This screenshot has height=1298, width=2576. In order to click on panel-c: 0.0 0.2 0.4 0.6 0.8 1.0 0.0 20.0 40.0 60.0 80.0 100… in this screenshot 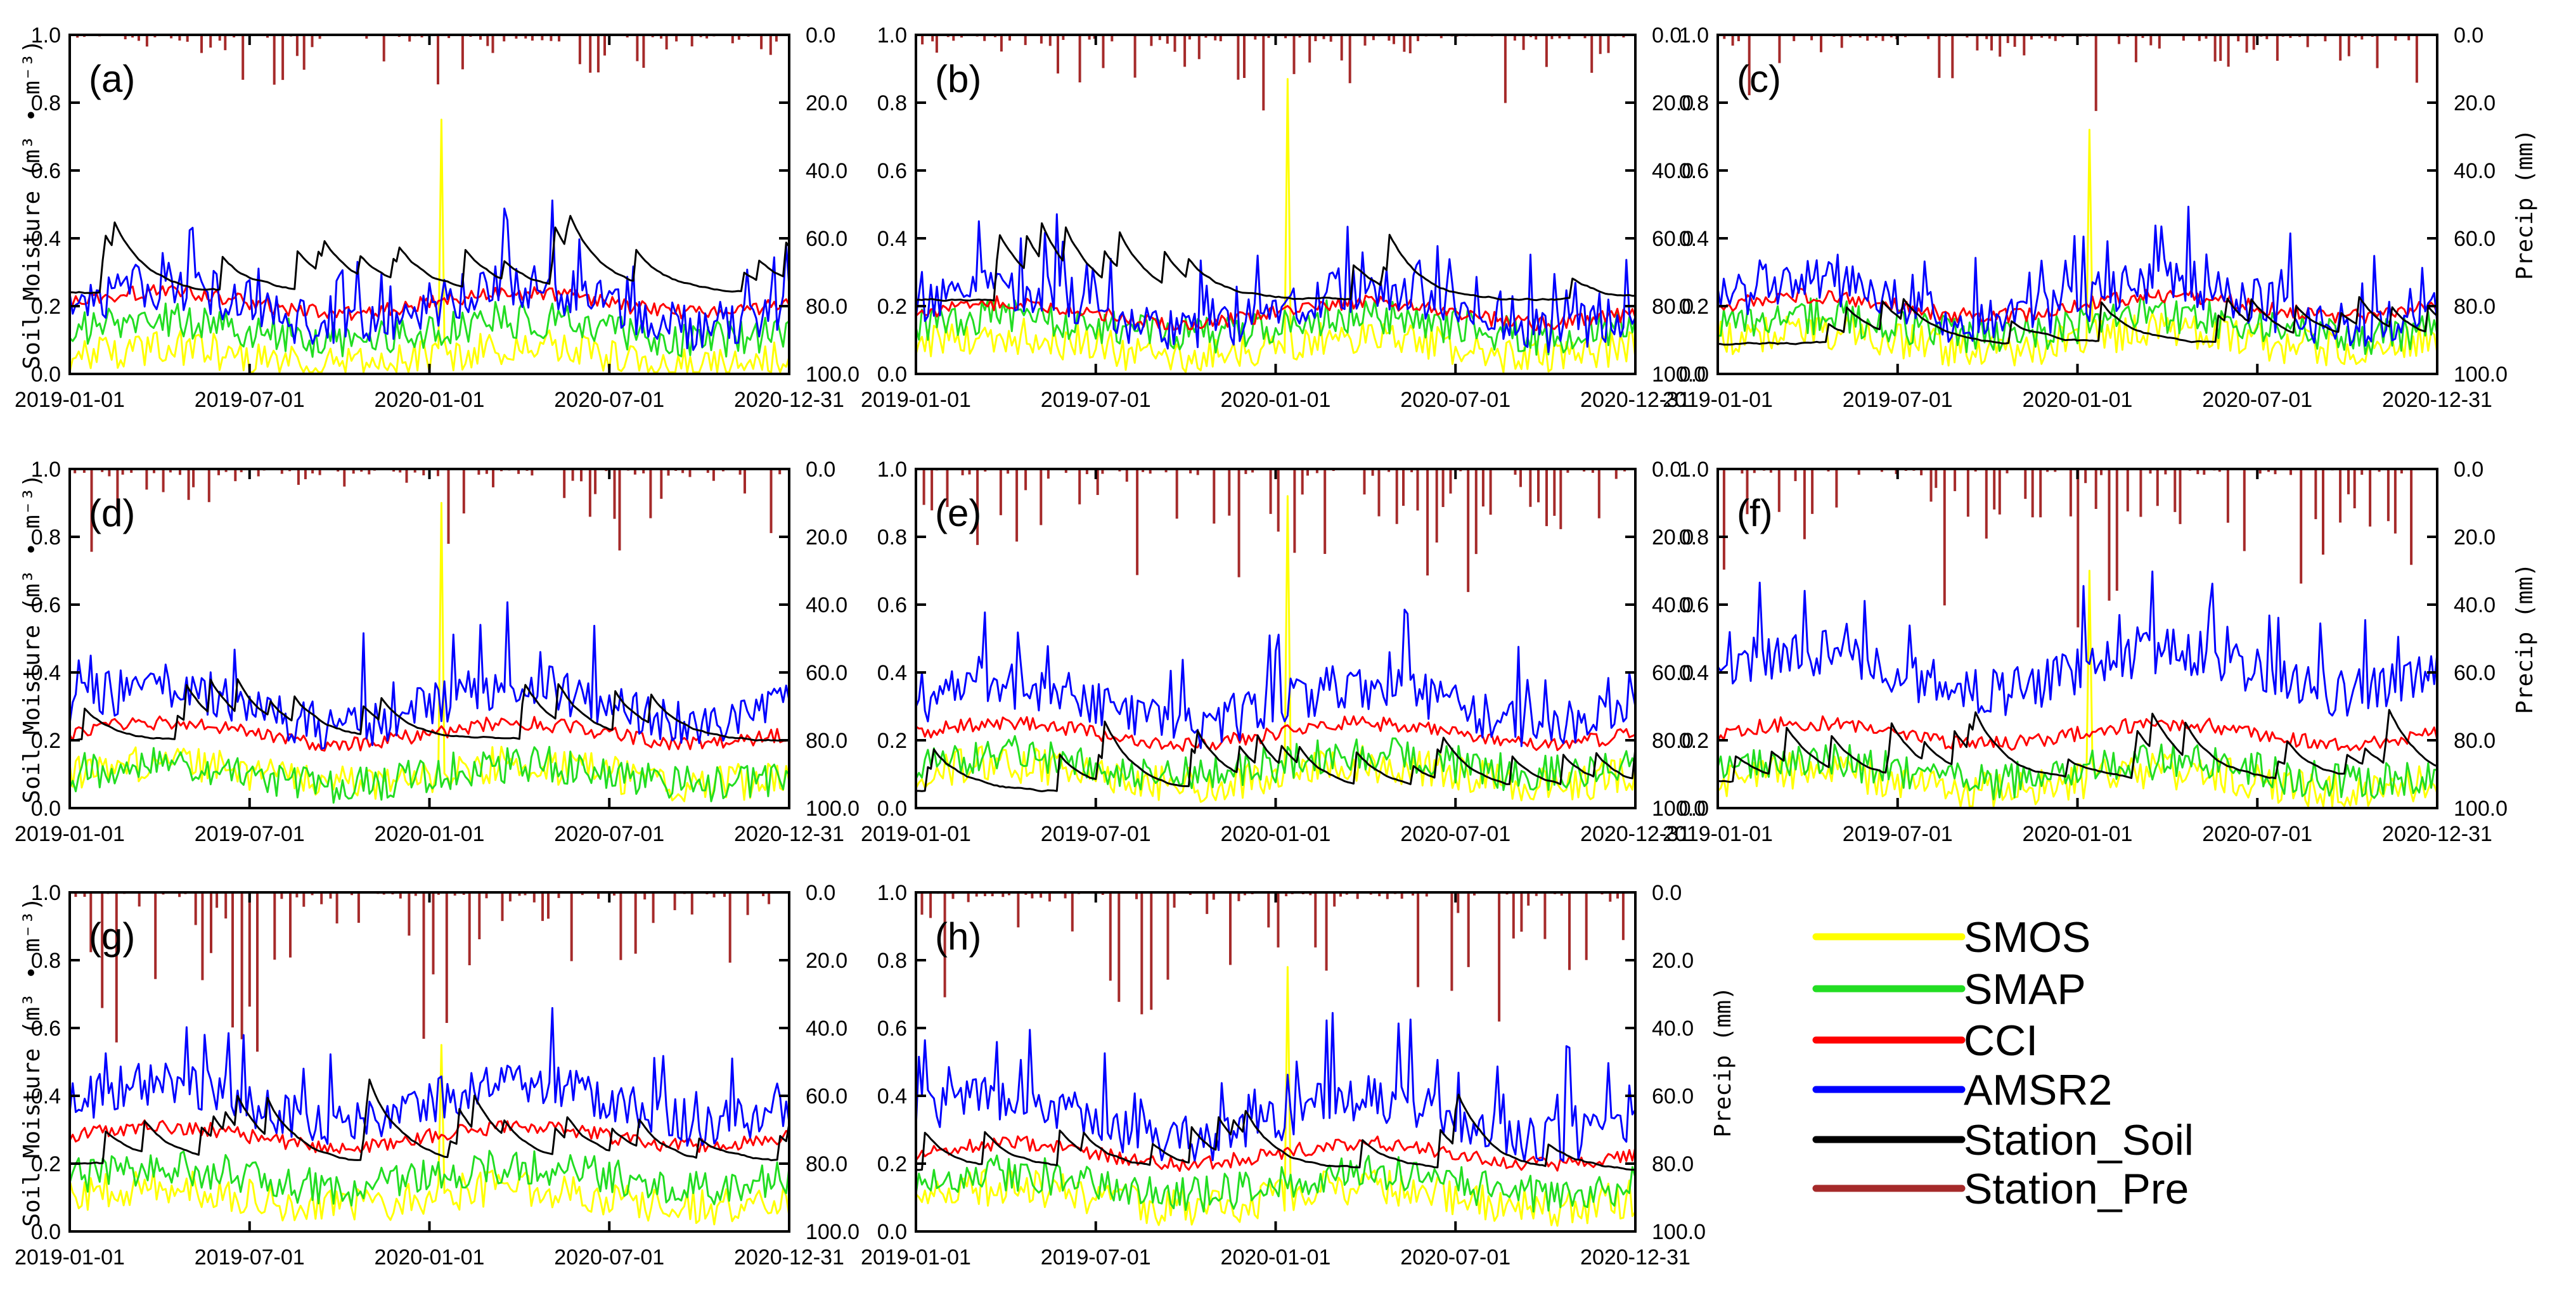, I will do `click(2100, 217)`.